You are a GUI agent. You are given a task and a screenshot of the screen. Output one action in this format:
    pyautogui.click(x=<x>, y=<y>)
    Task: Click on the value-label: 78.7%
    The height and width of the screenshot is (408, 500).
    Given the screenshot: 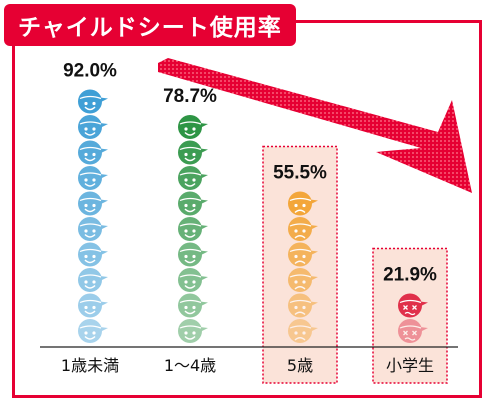 What is the action you would take?
    pyautogui.click(x=190, y=96)
    